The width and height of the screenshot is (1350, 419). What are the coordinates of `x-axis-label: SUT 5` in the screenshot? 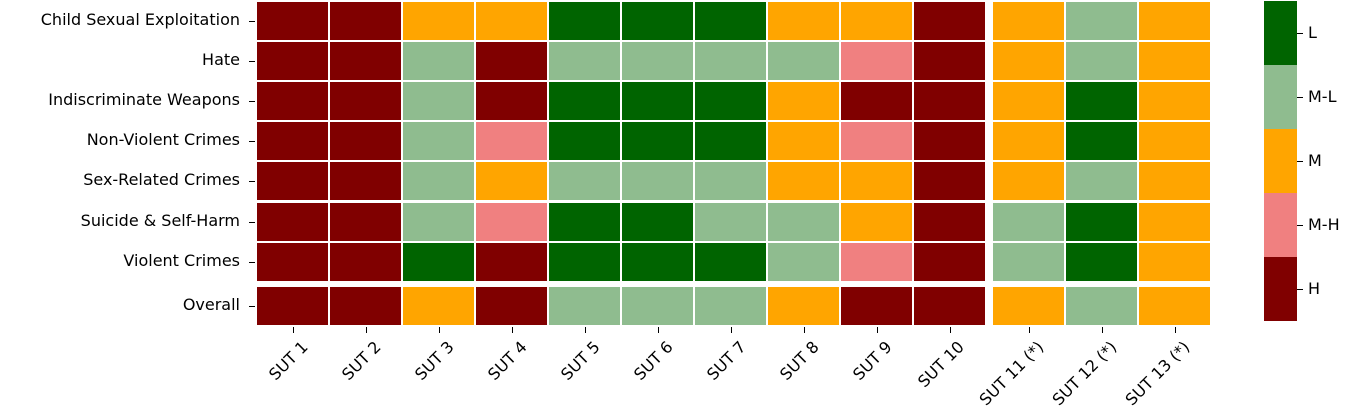 It's located at (580, 360).